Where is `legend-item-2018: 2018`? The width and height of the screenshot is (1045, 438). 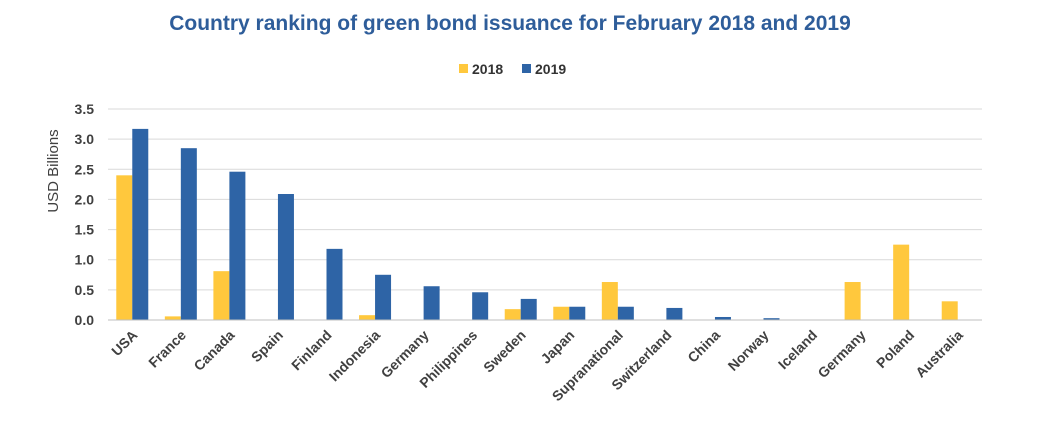 legend-item-2018: 2018 is located at coordinates (481, 69).